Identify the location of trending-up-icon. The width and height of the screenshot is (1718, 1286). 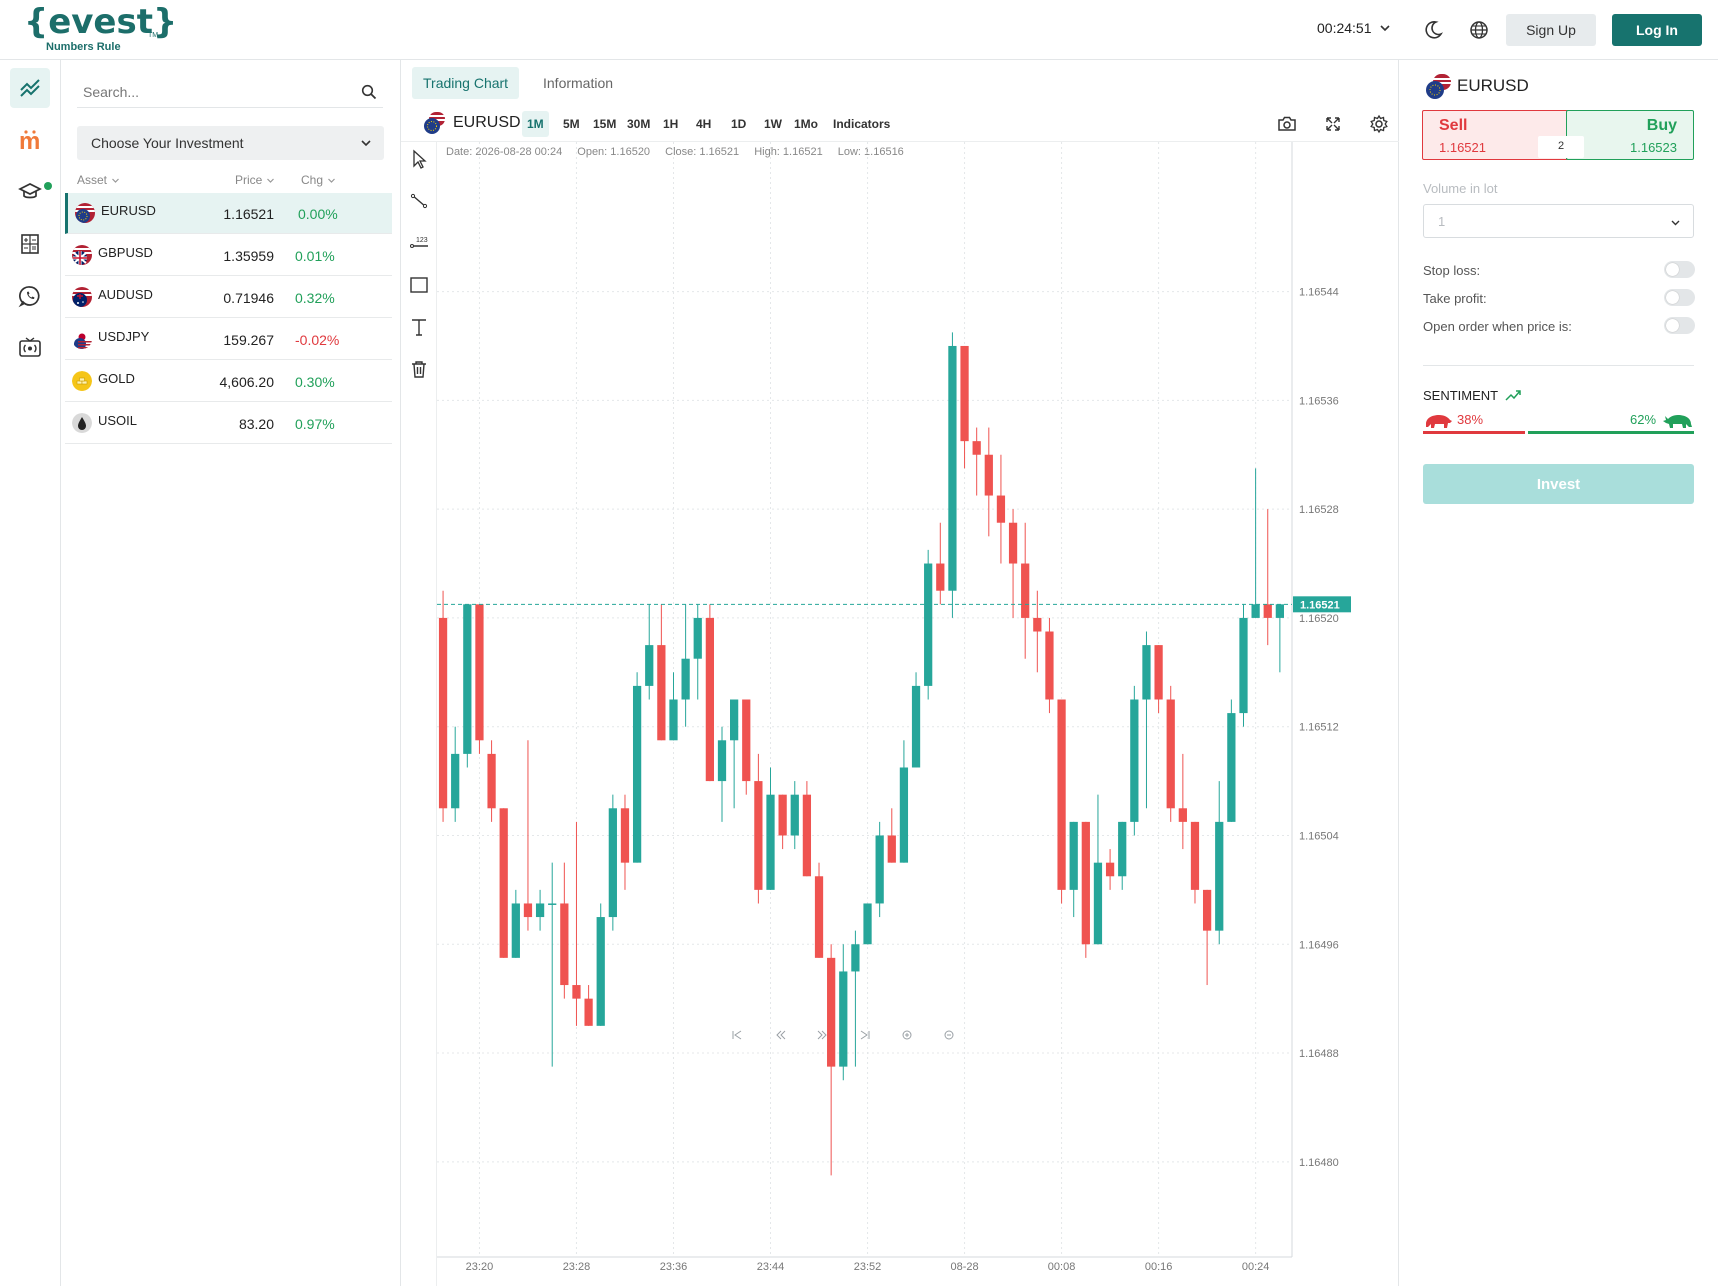
(1513, 395).